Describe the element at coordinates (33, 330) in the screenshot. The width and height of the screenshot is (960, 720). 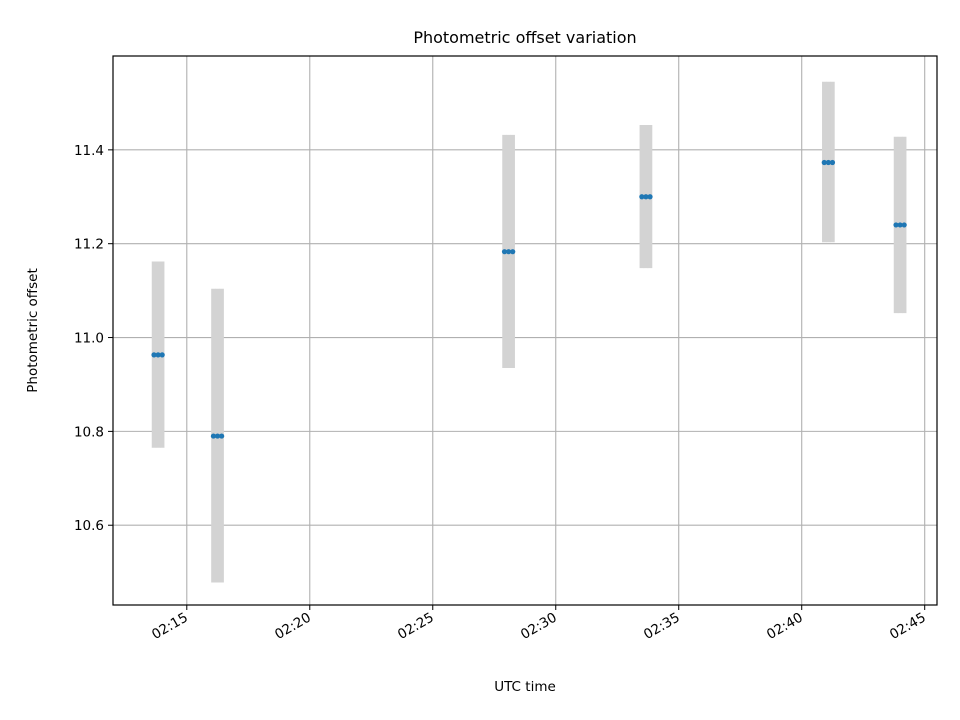
I see `y-axis-label: Photometric offset` at that location.